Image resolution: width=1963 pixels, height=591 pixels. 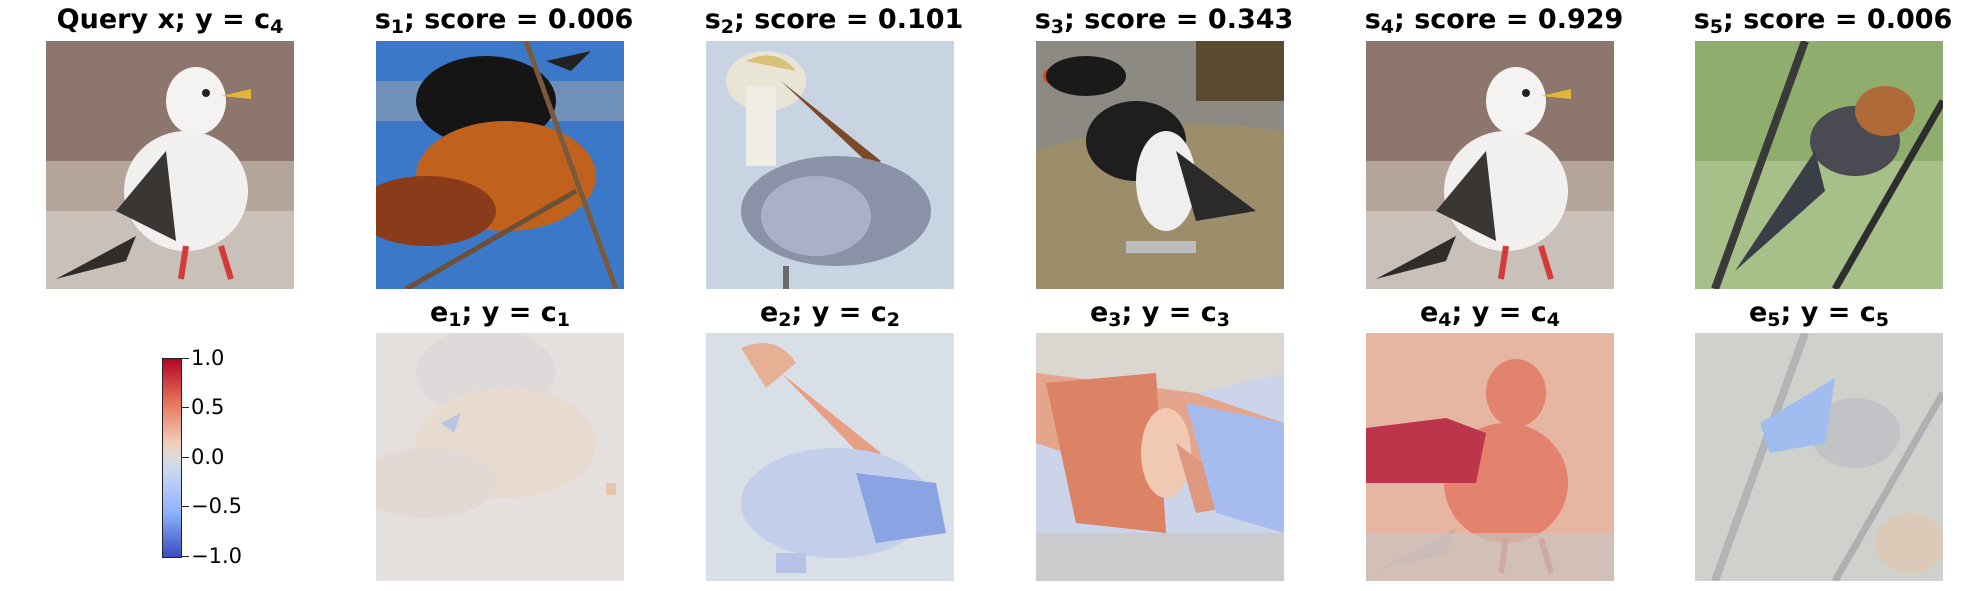 I want to click on colorbar-tick-label: 1.0, so click(x=208, y=358).